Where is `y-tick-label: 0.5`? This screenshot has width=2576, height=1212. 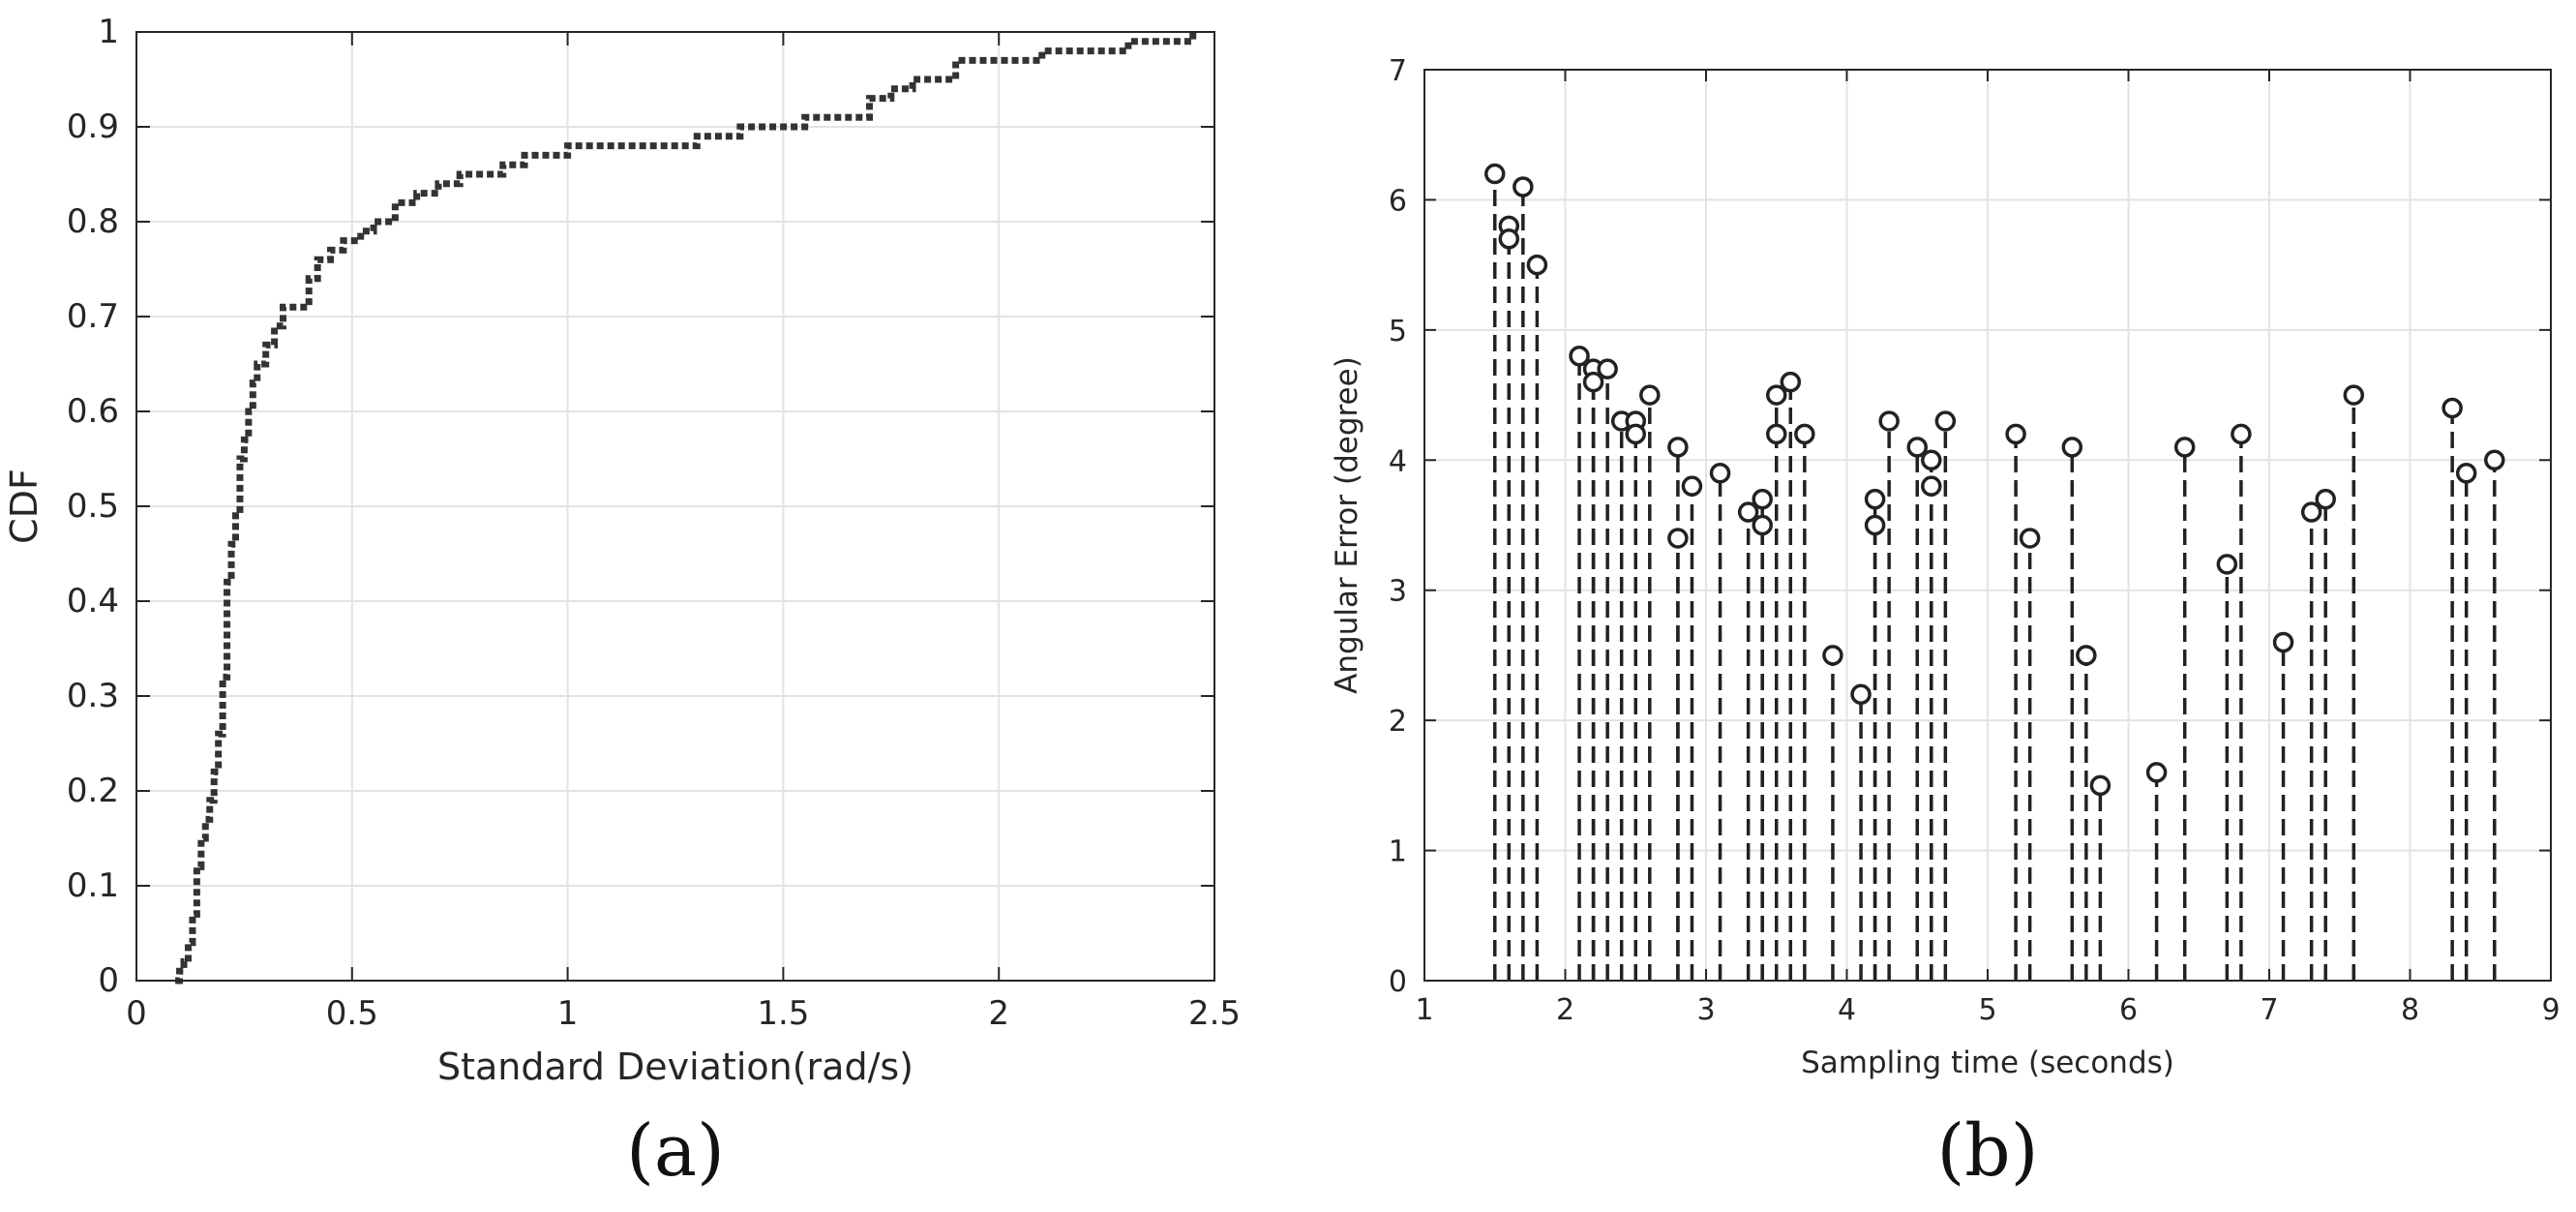 y-tick-label: 0.5 is located at coordinates (93, 506).